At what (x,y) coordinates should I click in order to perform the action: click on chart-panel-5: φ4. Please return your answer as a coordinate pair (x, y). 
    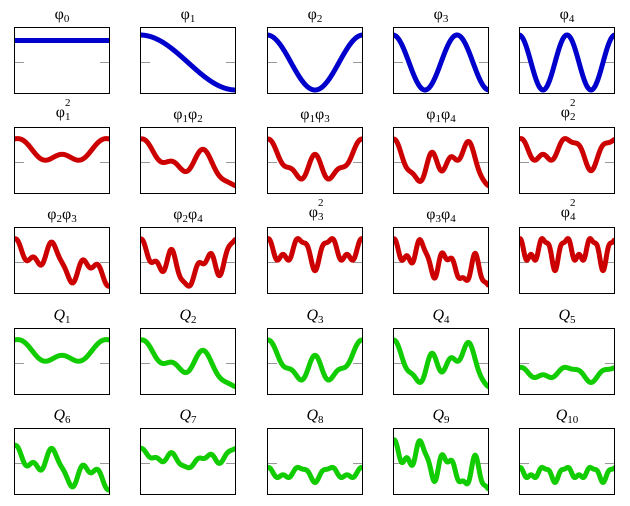
    Looking at the image, I should click on (567, 48).